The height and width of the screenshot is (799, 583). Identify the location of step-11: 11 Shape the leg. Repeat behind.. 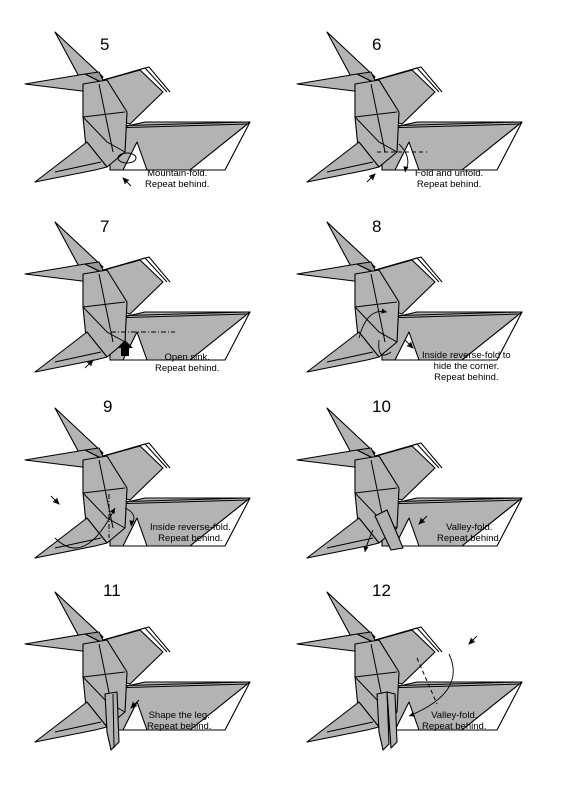
(160, 677).